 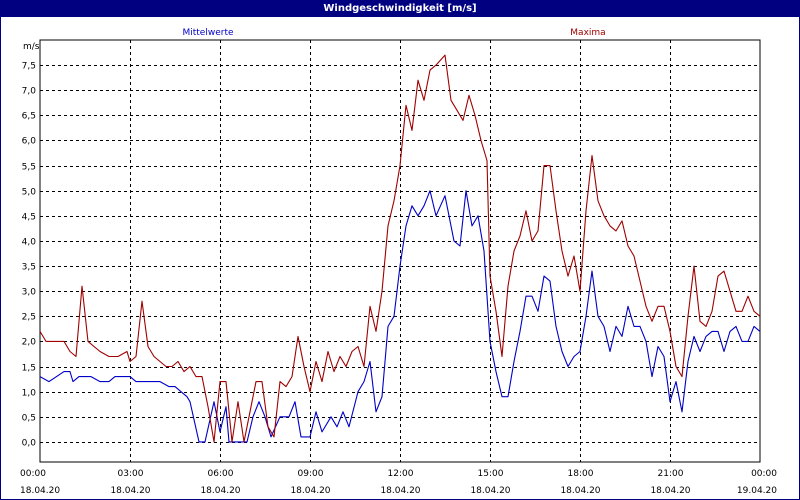 What do you see at coordinates (29, 92) in the screenshot?
I see `y-tick-label: 7,0` at bounding box center [29, 92].